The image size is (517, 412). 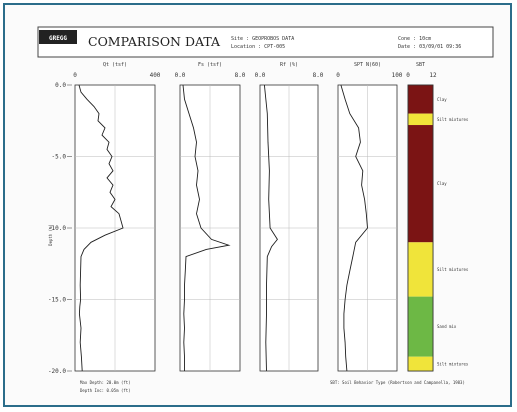 What do you see at coordinates (57, 371) in the screenshot?
I see `y-tick-label: -20.0` at bounding box center [57, 371].